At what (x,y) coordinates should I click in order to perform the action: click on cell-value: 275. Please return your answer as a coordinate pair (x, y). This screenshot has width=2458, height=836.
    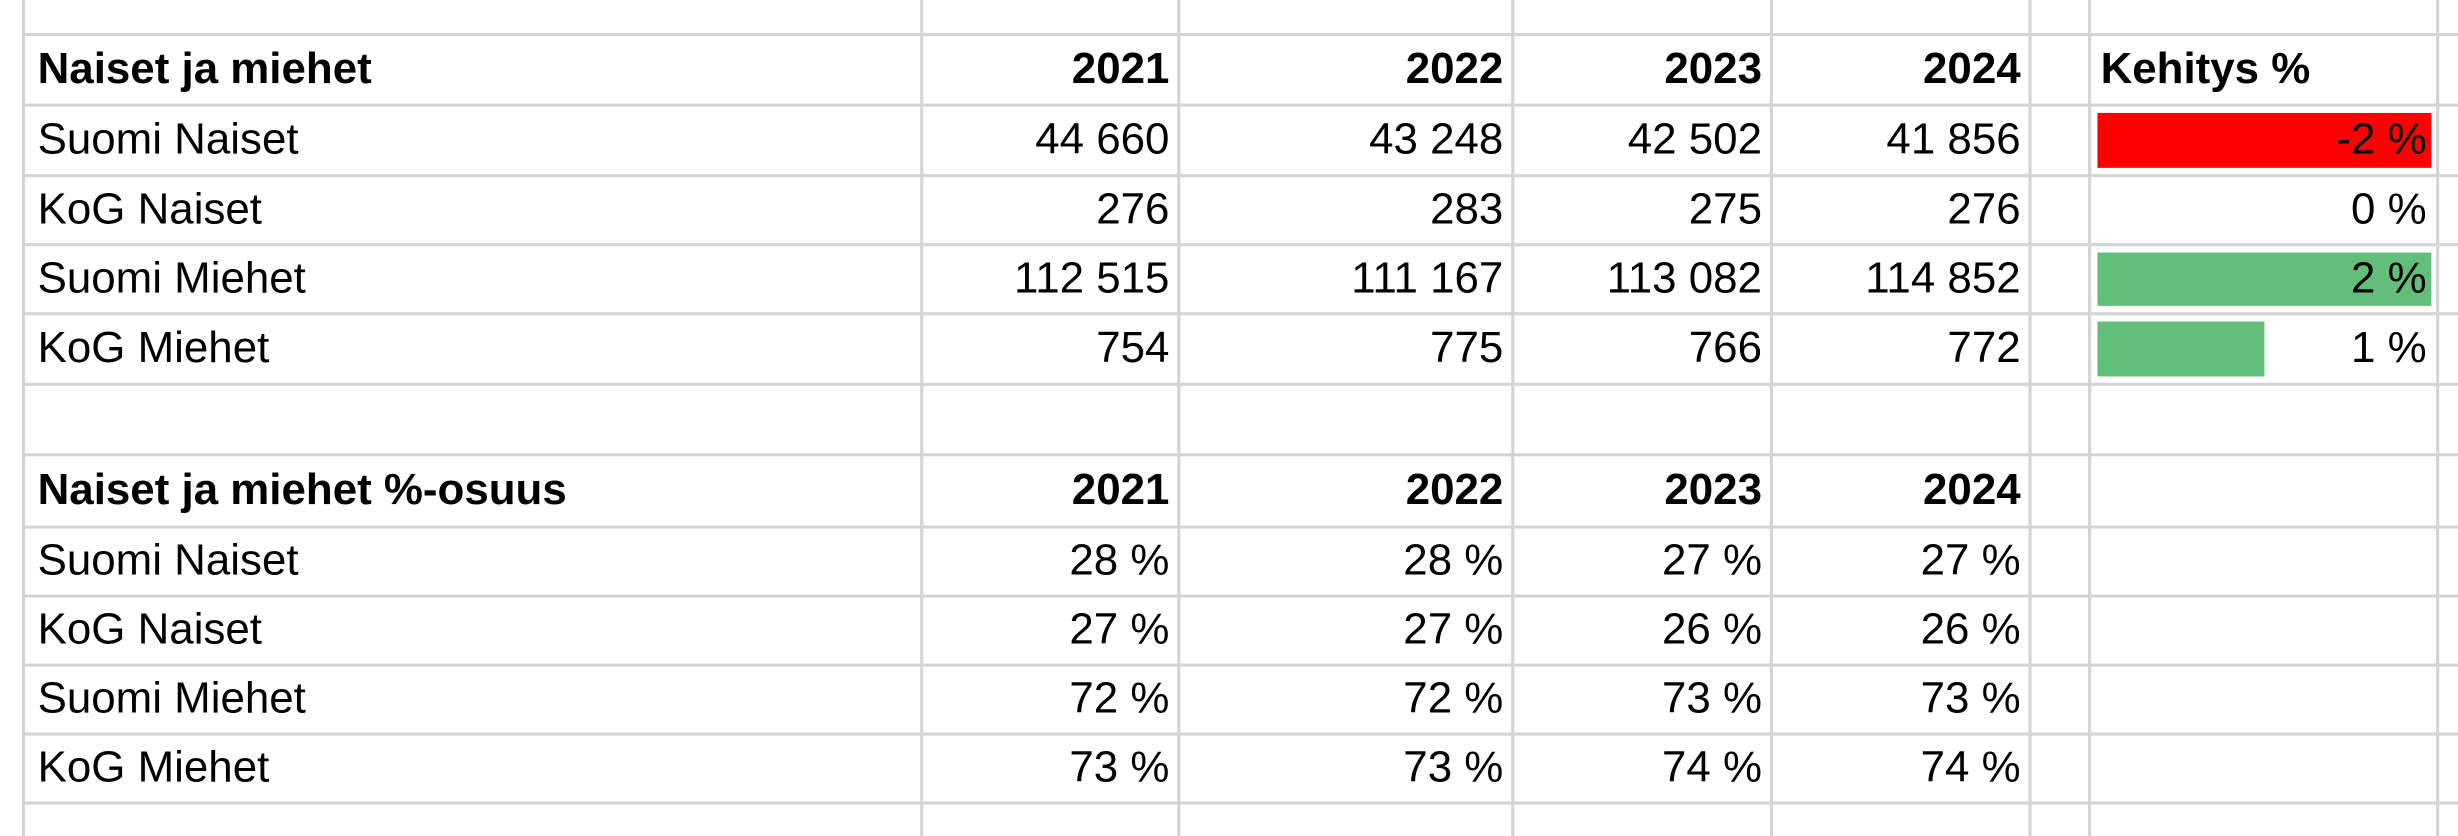
    Looking at the image, I should click on (1725, 208).